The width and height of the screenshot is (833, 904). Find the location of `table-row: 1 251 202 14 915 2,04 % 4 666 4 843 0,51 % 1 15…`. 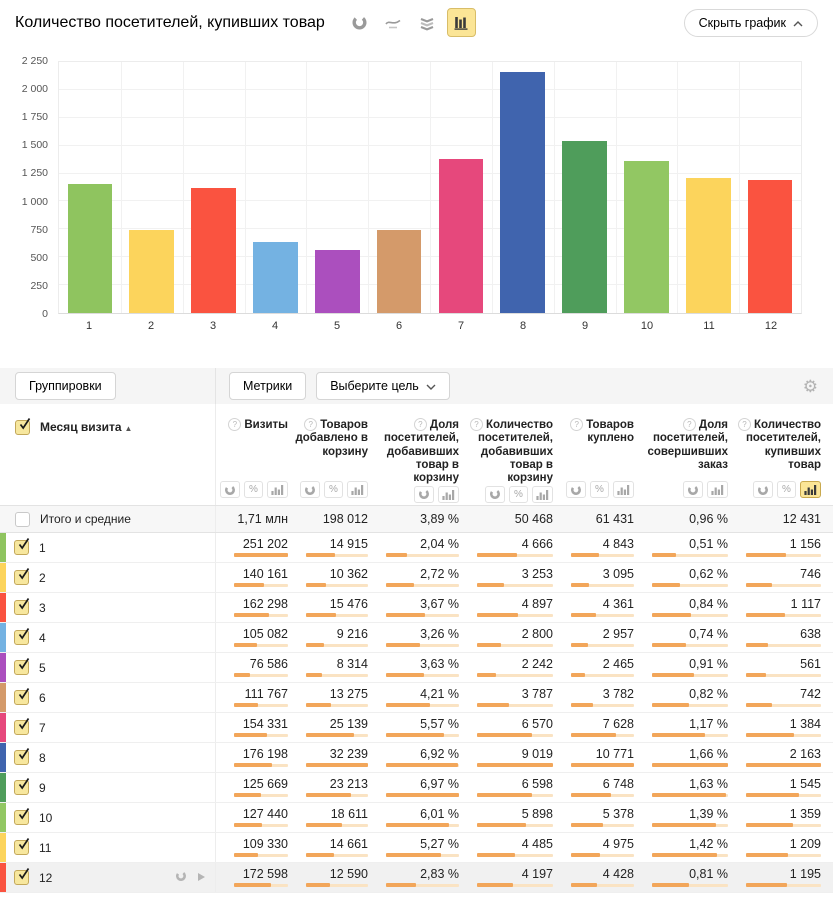

table-row: 1 251 202 14 915 2,04 % 4 666 4 843 0,51 % 1 15… is located at coordinates (416, 548).